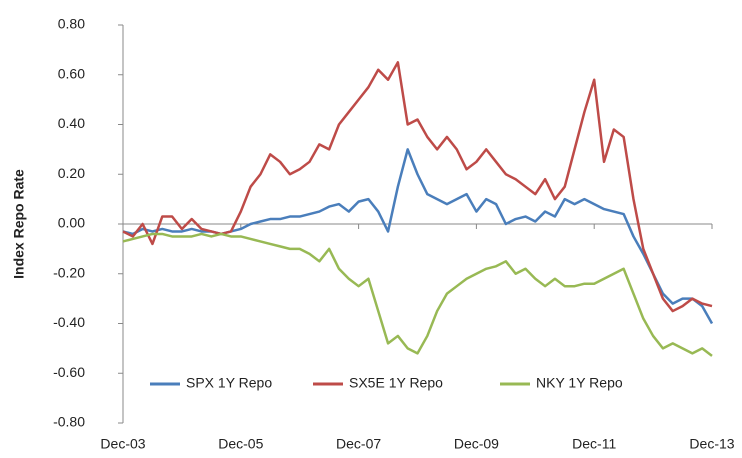 The image size is (742, 458). Describe the element at coordinates (229, 383) in the screenshot. I see `legend-label: SPX 1Y Repo` at that location.